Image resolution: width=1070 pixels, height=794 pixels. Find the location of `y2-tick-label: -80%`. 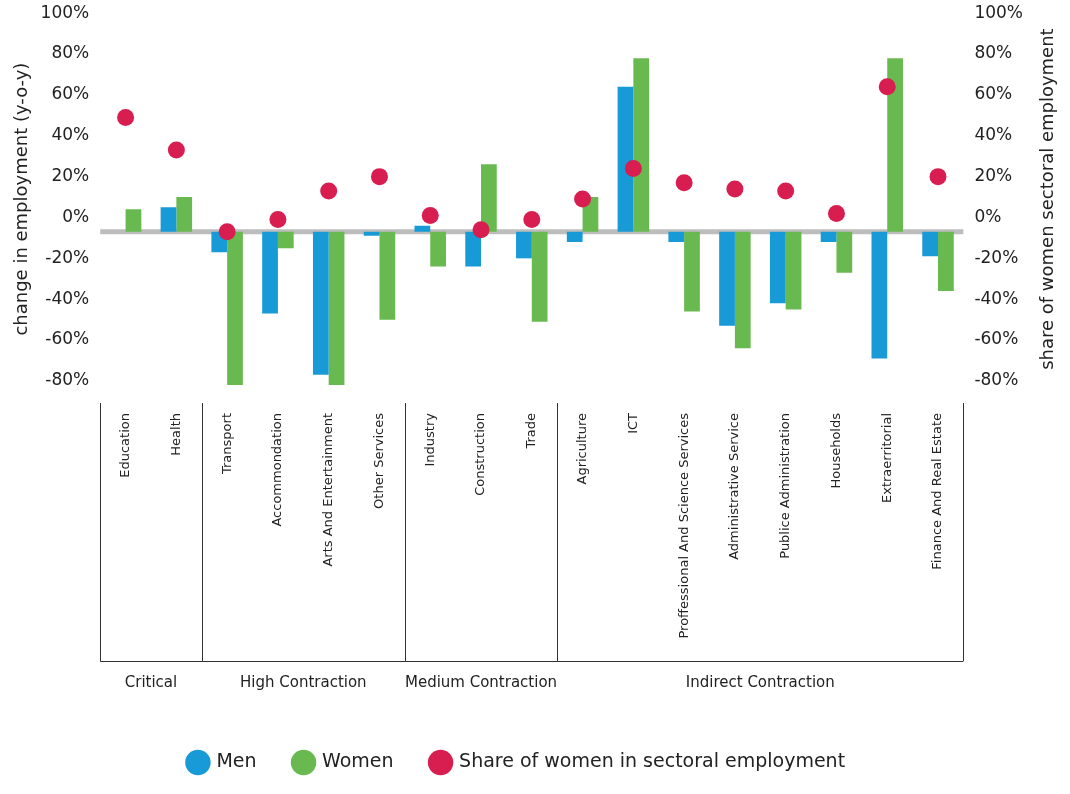

y2-tick-label: -80% is located at coordinates (996, 379).